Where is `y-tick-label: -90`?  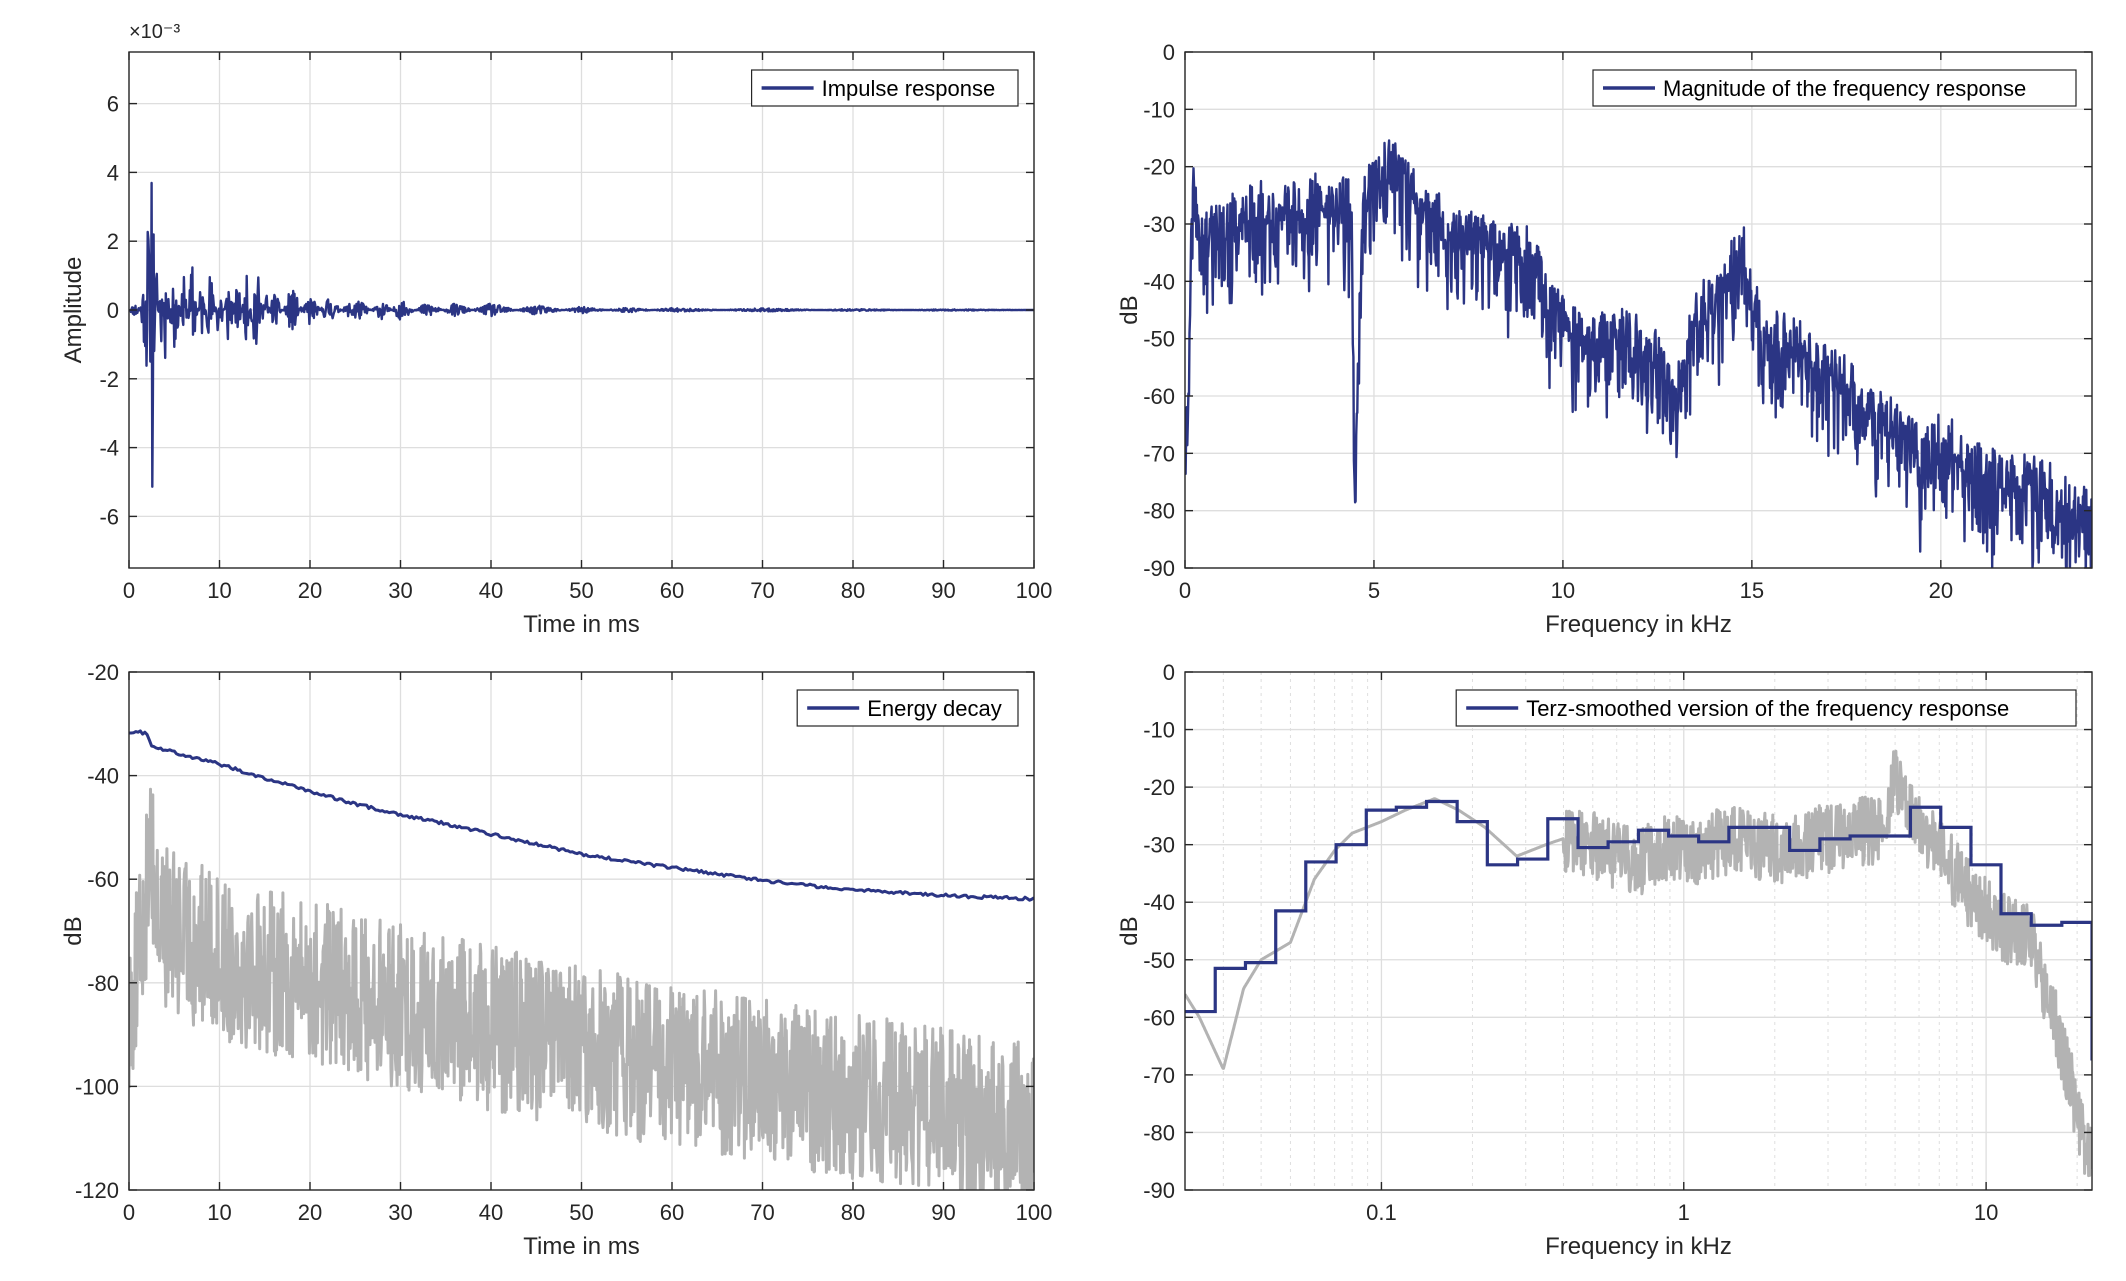
y-tick-label: -90 is located at coordinates (1159, 1190).